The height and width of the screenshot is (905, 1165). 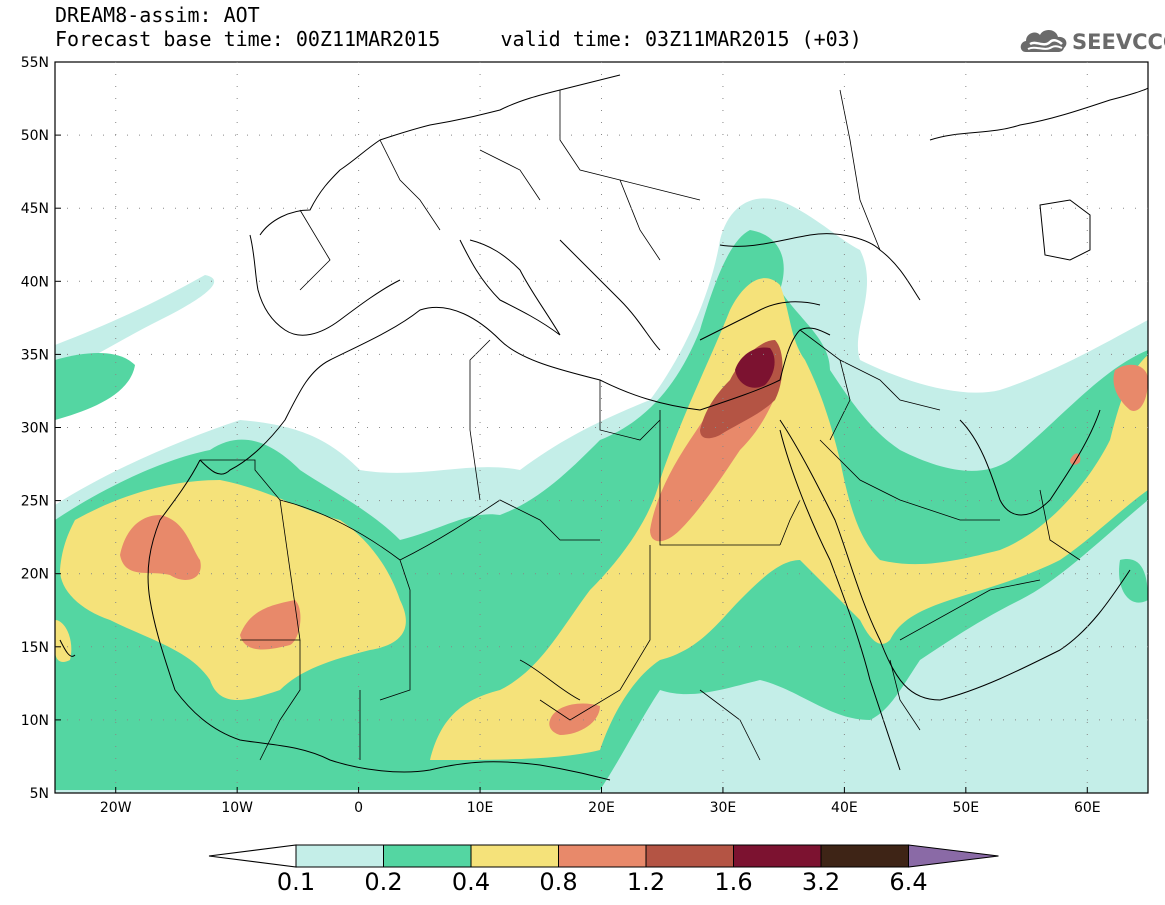 I want to click on chart-title: DREAM8-assim: AOT, so click(x=157, y=15).